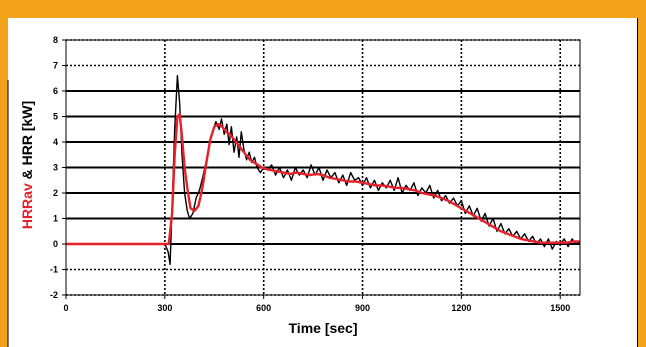  What do you see at coordinates (560, 308) in the screenshot?
I see `x-tick-label: 1500` at bounding box center [560, 308].